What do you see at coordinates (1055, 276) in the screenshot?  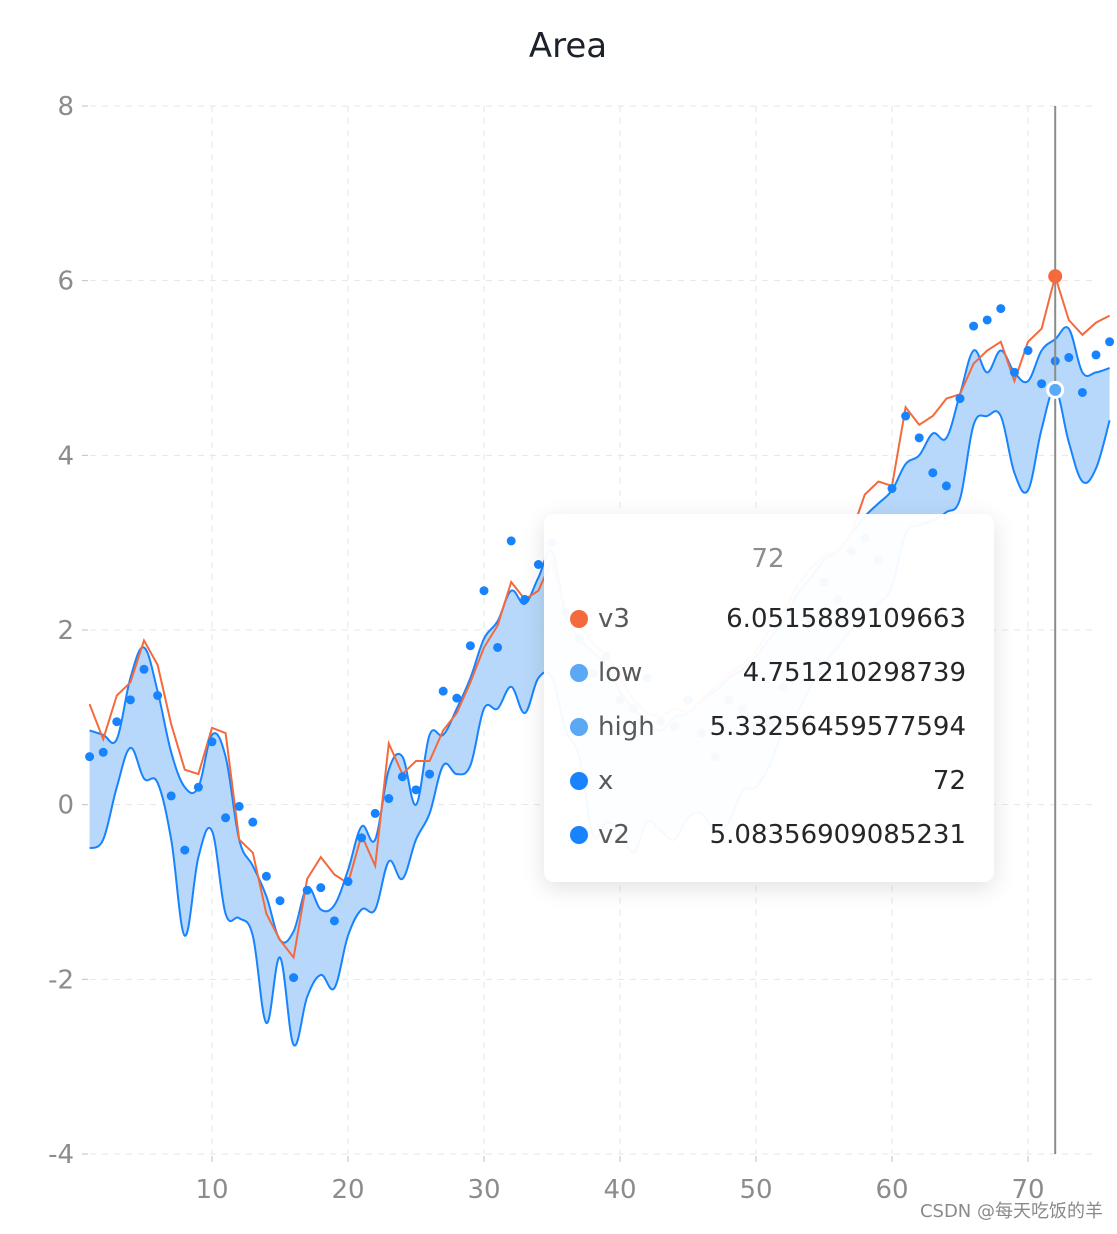 I see `active-marker-v3` at bounding box center [1055, 276].